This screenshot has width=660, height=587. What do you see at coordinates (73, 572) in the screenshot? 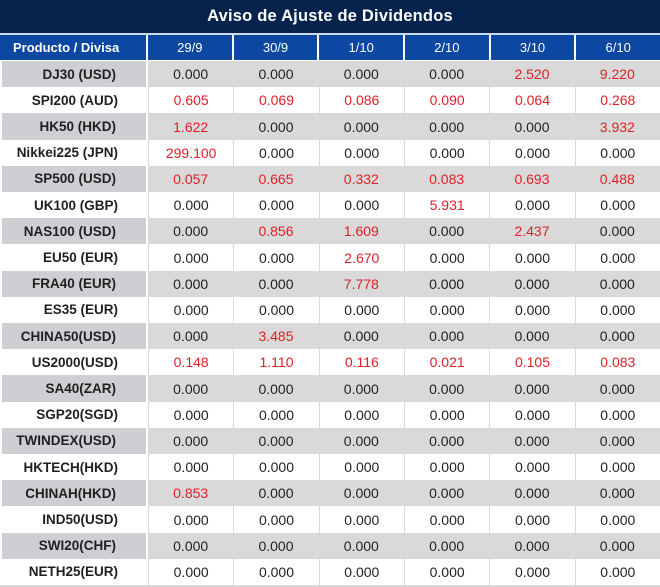
I see `product-cell: NETH25(EUR)` at bounding box center [73, 572].